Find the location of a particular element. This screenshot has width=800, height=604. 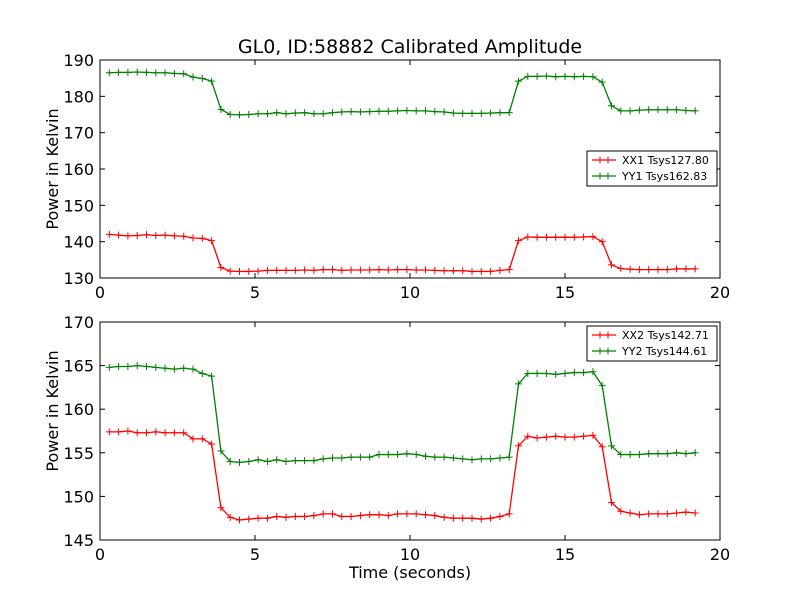

bottom-x-tick-label: 20 is located at coordinates (720, 554).